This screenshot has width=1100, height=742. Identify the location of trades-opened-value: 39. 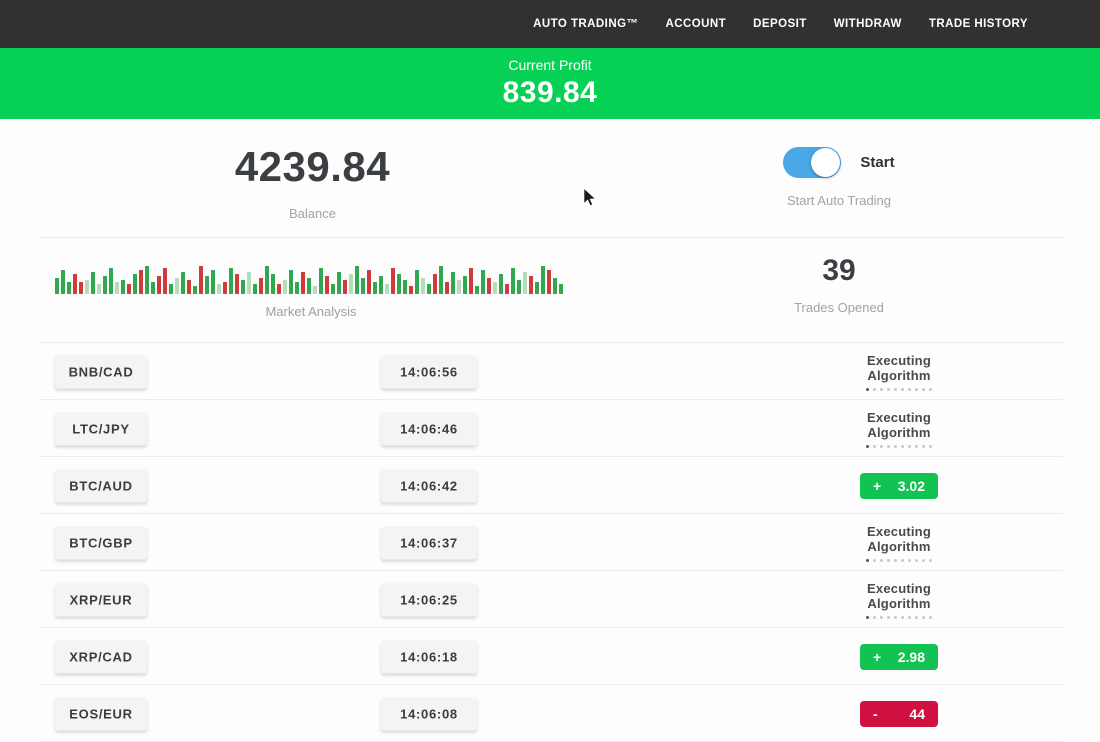
(839, 270).